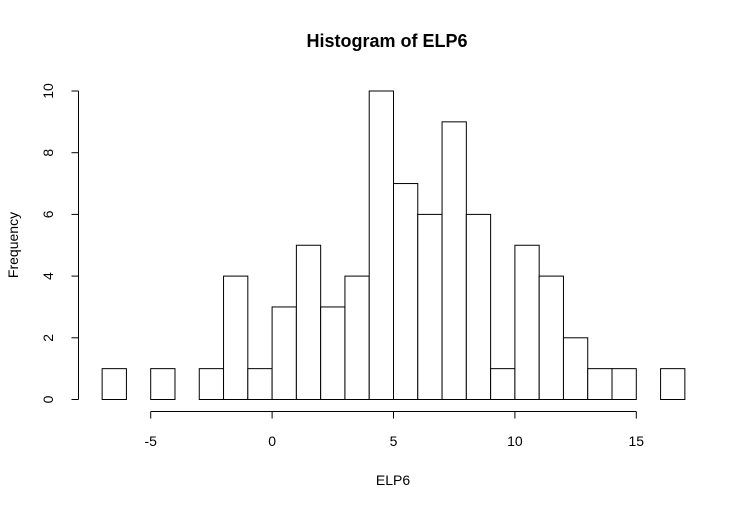  What do you see at coordinates (48, 91) in the screenshot?
I see `y-tick-label: 10` at bounding box center [48, 91].